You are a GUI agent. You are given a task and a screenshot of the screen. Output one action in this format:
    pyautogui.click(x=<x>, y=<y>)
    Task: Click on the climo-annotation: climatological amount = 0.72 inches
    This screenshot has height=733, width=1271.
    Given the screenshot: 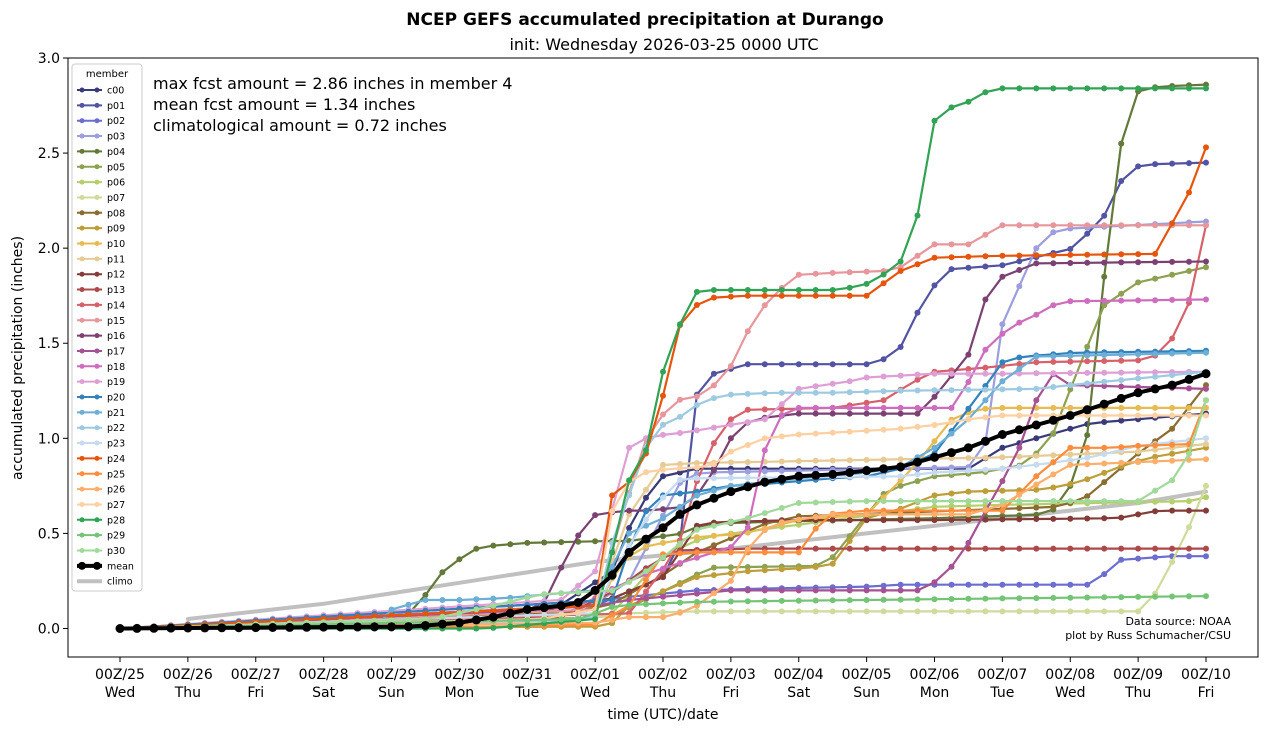 What is the action you would take?
    pyautogui.click(x=300, y=125)
    